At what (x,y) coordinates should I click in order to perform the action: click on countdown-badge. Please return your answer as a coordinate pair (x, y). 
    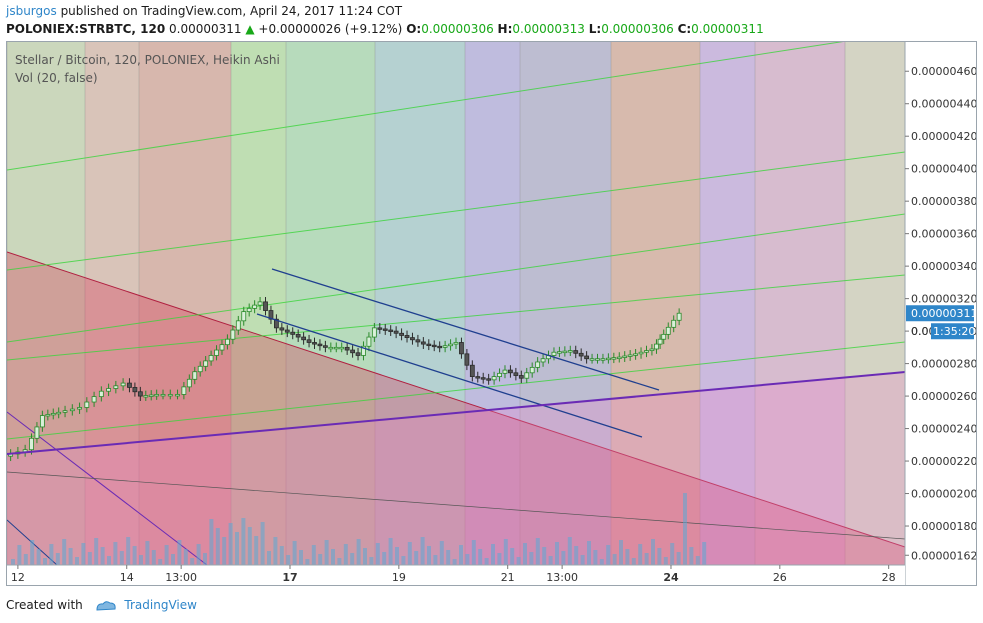
    Looking at the image, I should click on (952, 331).